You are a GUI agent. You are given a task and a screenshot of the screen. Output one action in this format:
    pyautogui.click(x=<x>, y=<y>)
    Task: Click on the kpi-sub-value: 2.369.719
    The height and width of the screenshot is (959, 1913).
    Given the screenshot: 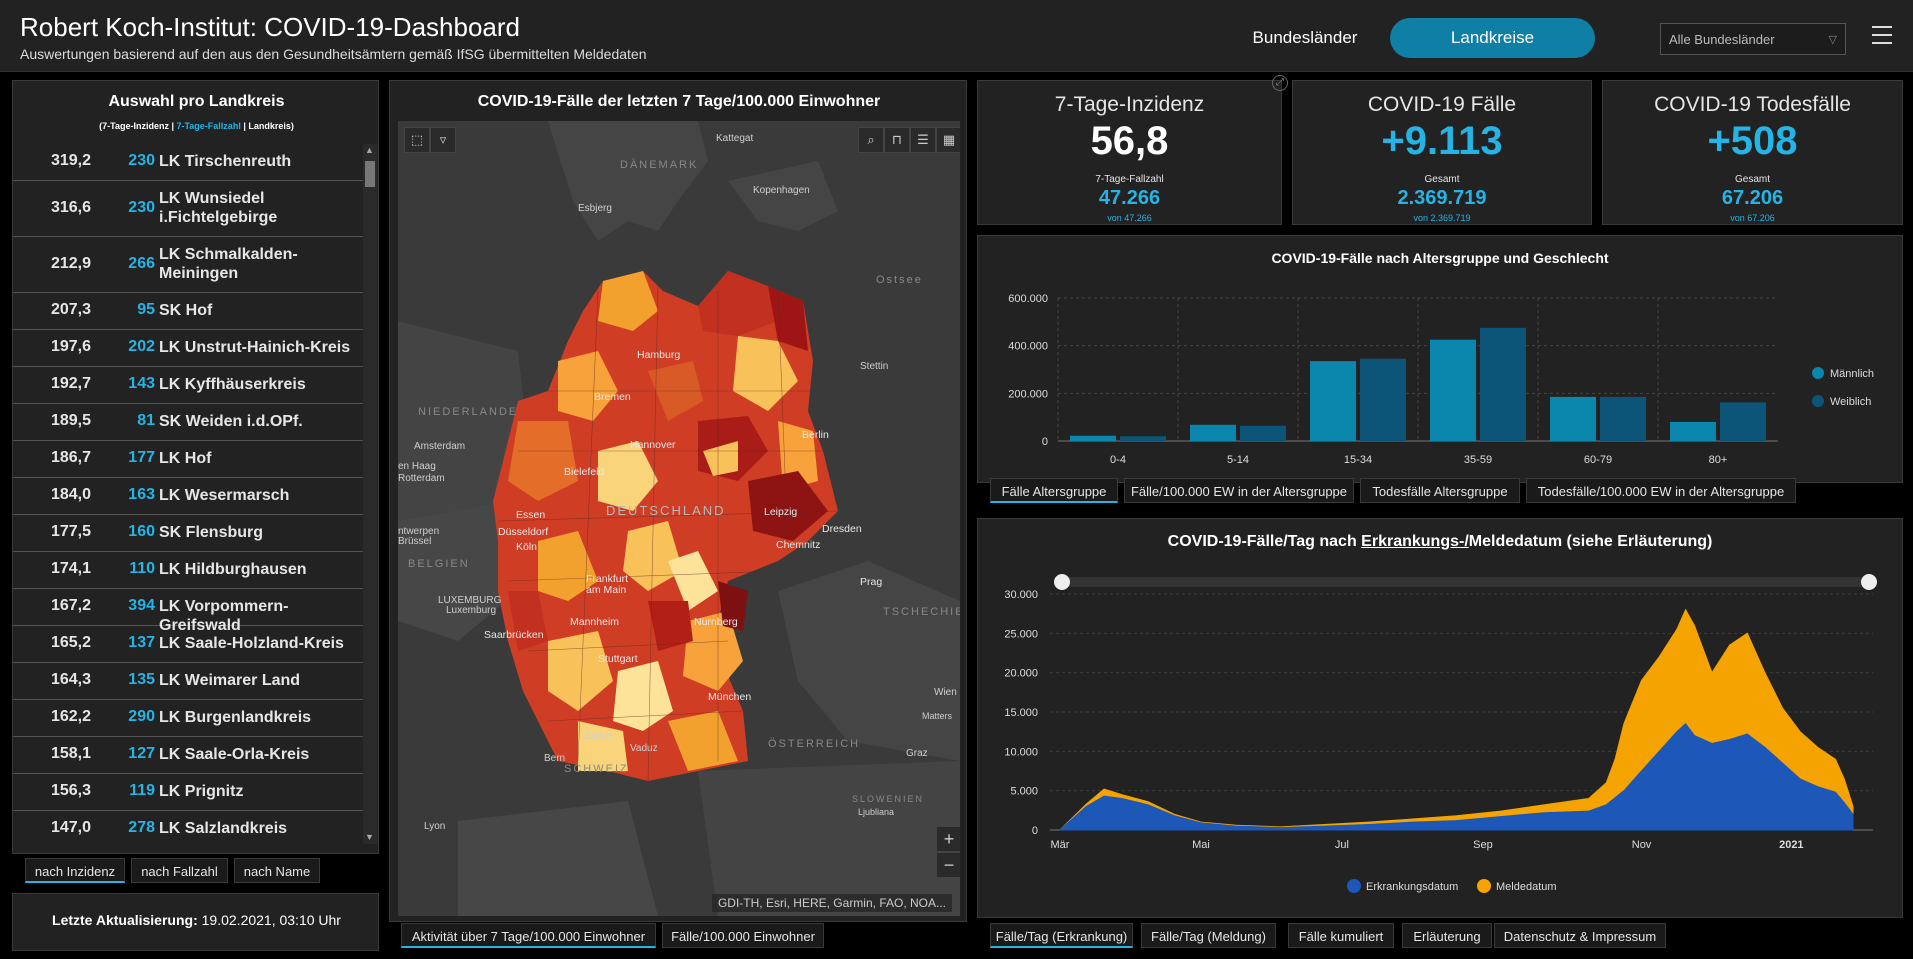 What is the action you would take?
    pyautogui.click(x=1442, y=198)
    